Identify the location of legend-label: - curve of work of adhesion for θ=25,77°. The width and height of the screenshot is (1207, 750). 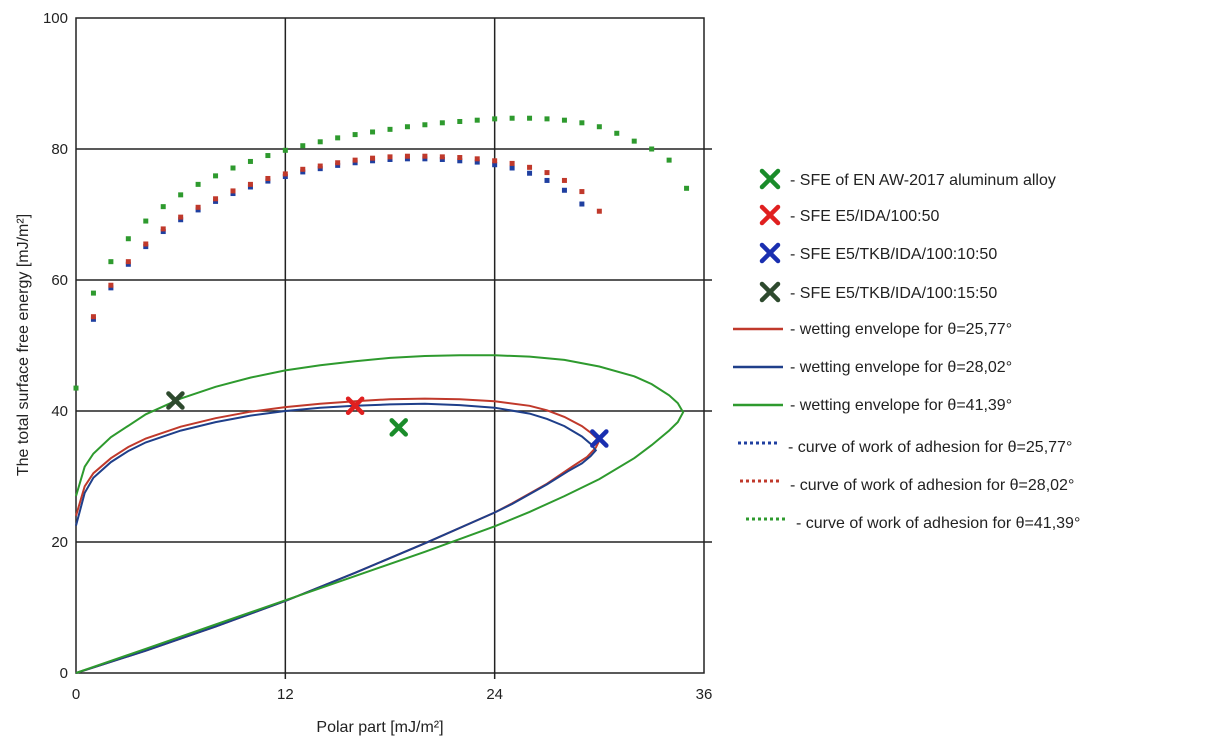
(930, 447).